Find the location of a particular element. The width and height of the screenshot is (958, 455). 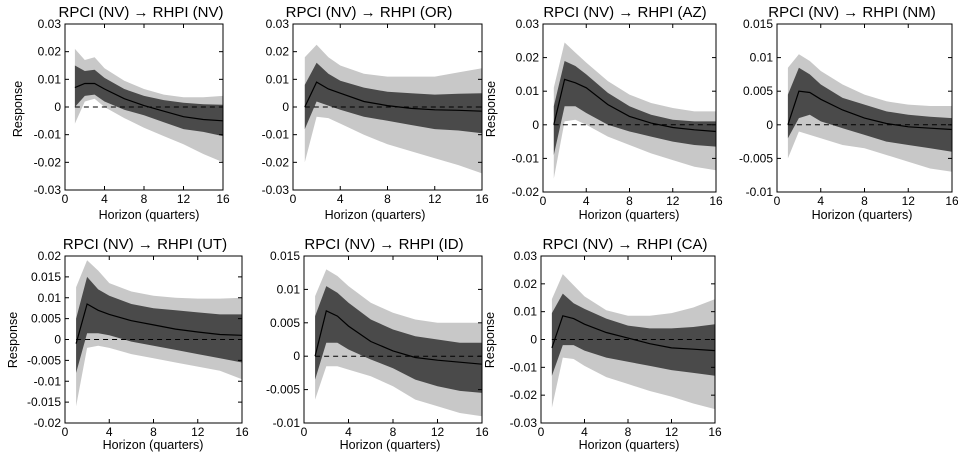

panel-title: RPCI (NV) → RHPI (NV) is located at coordinates (141, 12).